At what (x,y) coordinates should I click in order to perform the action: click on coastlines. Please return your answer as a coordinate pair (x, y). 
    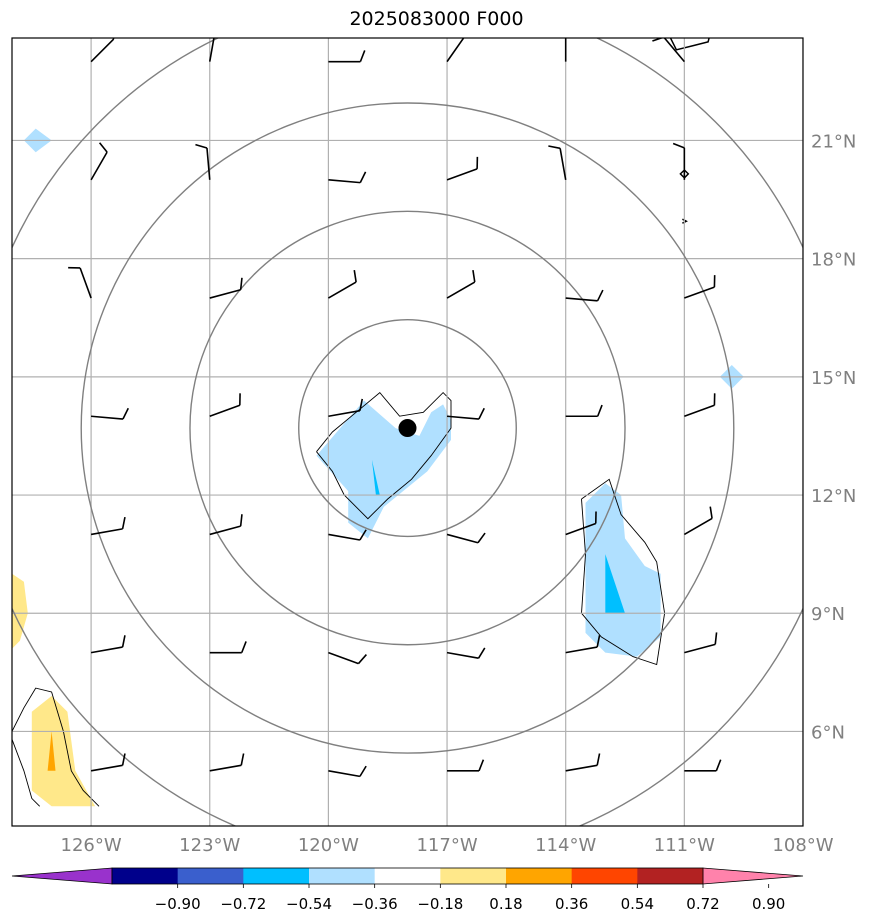
    Looking at the image, I should click on (689, 131).